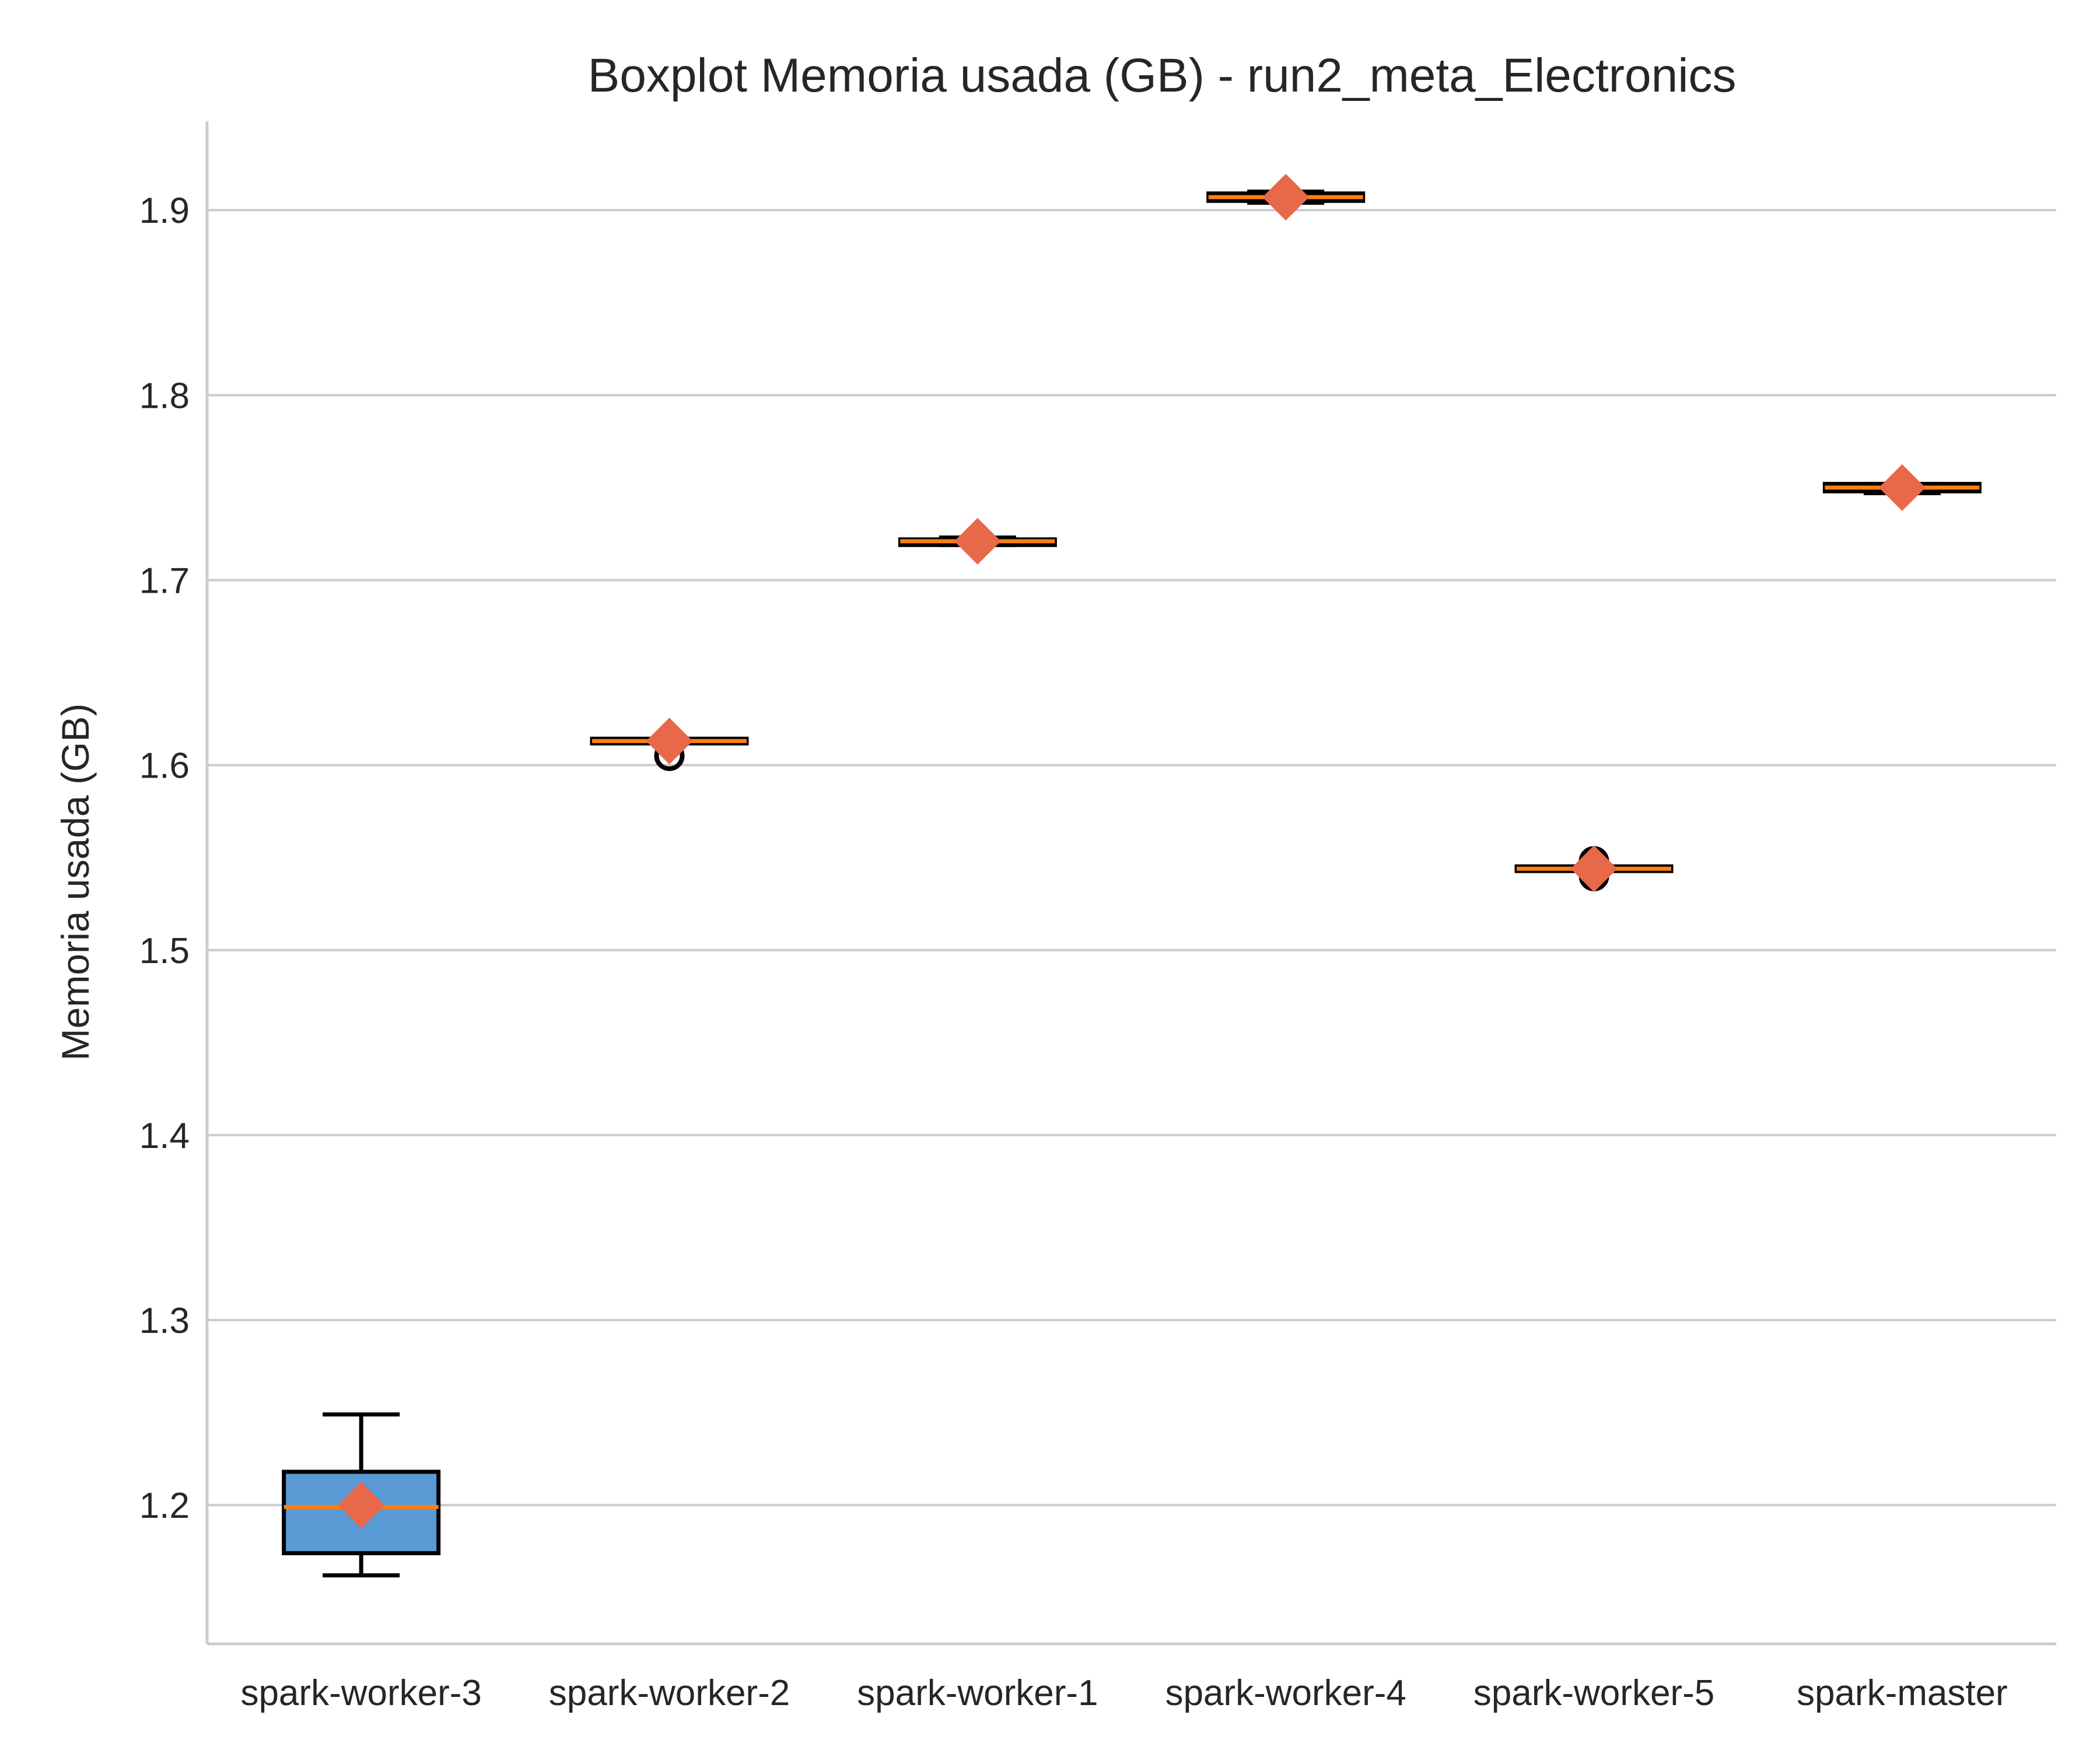  I want to click on y-tick-label: 1.8, so click(164, 396).